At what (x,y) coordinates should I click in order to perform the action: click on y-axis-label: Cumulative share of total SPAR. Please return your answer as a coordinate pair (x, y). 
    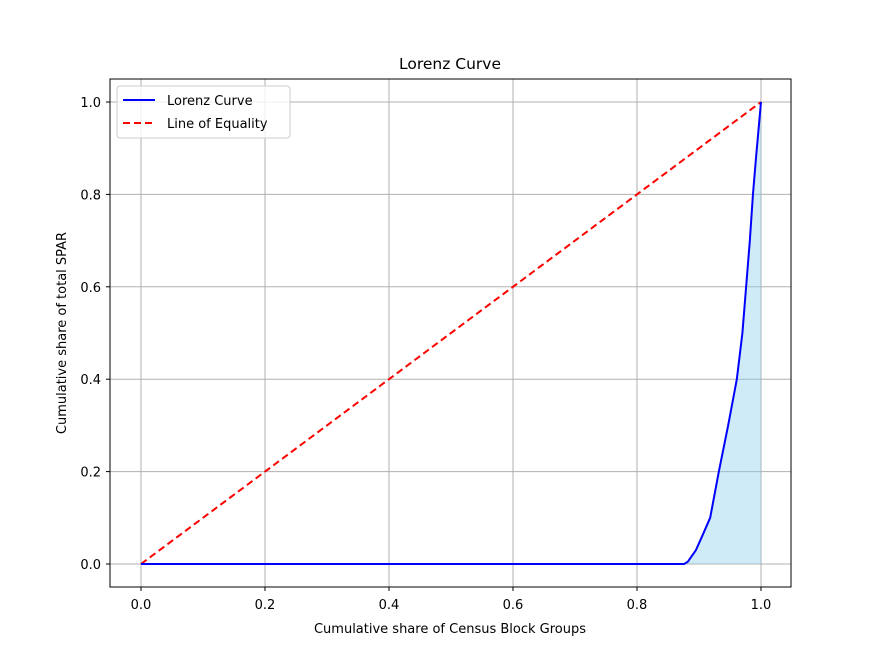
    Looking at the image, I should click on (62, 333).